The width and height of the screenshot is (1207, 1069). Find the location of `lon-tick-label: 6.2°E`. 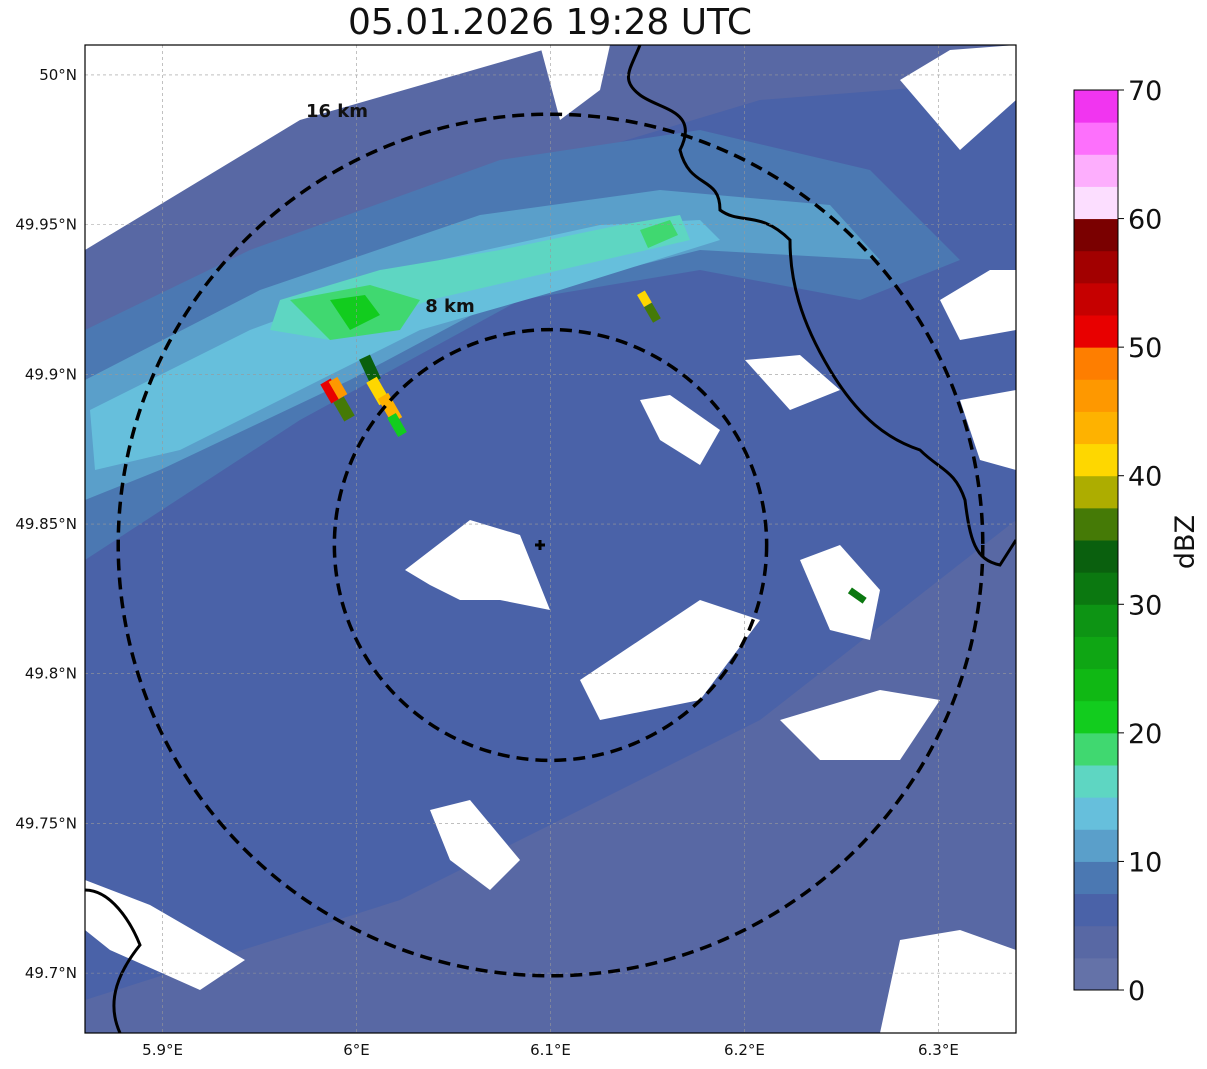

lon-tick-label: 6.2°E is located at coordinates (744, 1050).